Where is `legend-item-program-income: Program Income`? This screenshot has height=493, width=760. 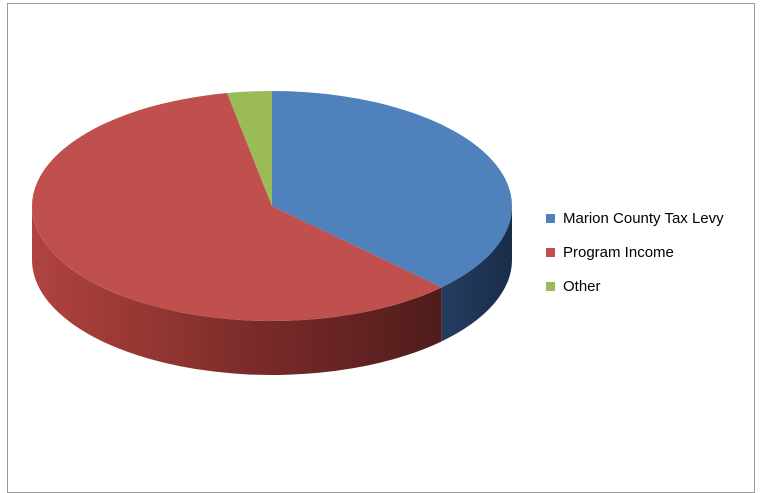 legend-item-program-income: Program Income is located at coordinates (635, 252).